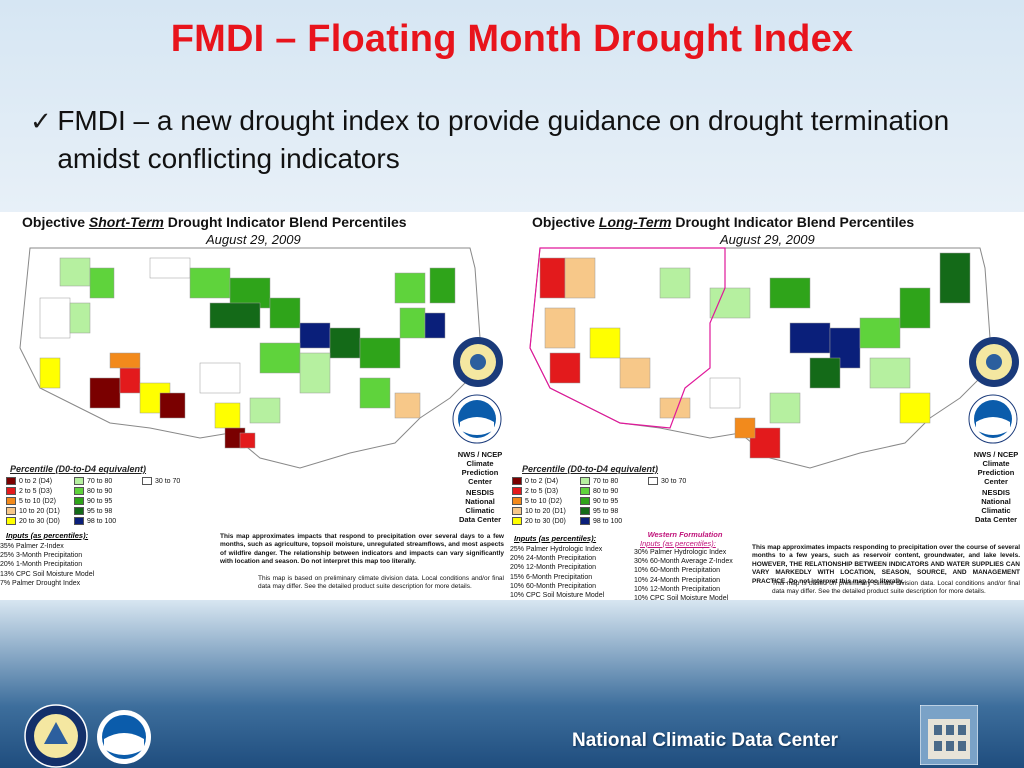  I want to click on long-legend-title: Percentile (D0-to-D4 equivalent), so click(590, 469).